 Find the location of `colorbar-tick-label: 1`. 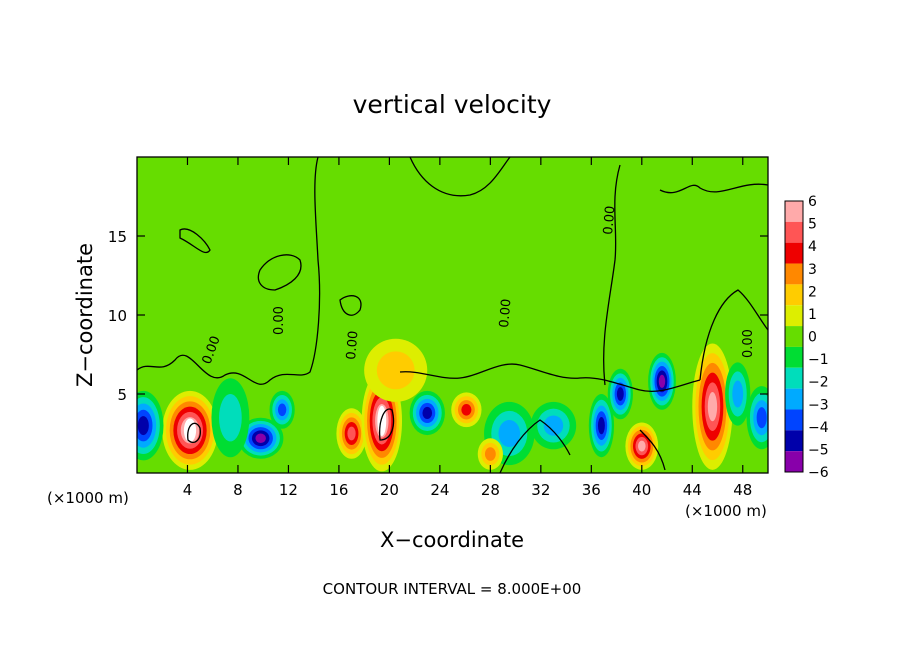

colorbar-tick-label: 1 is located at coordinates (812, 315).